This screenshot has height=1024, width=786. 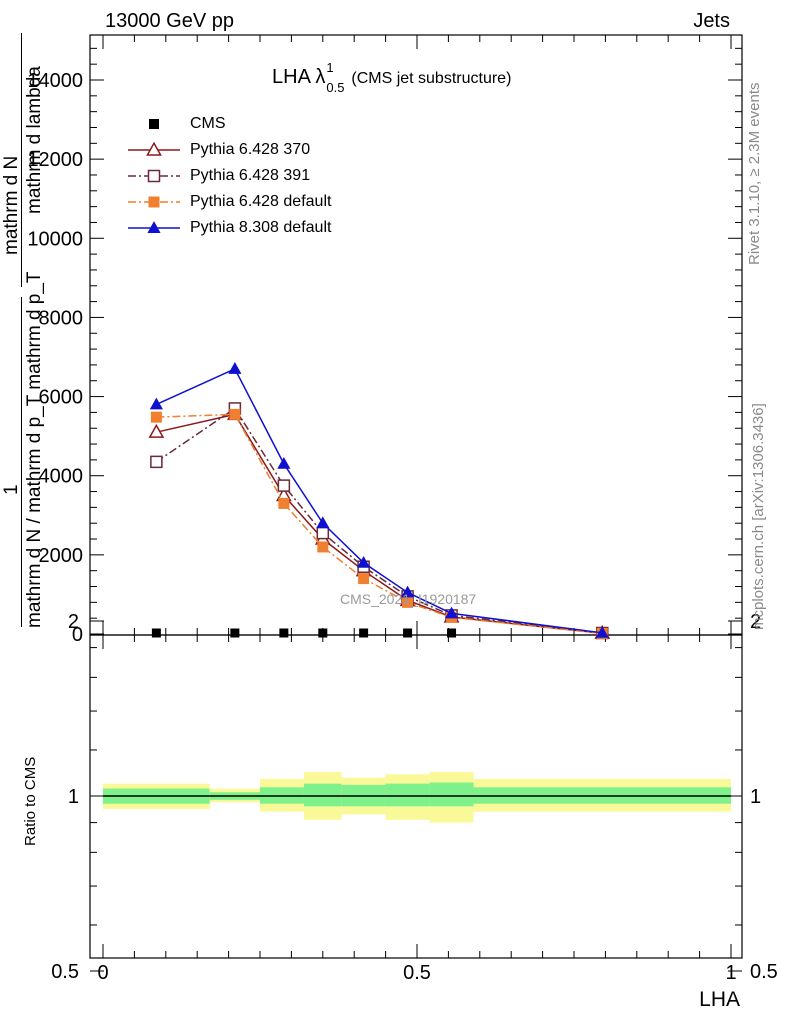 I want to click on legend-label-pythia8-default: Pythia 8.308 default, so click(x=261, y=227).